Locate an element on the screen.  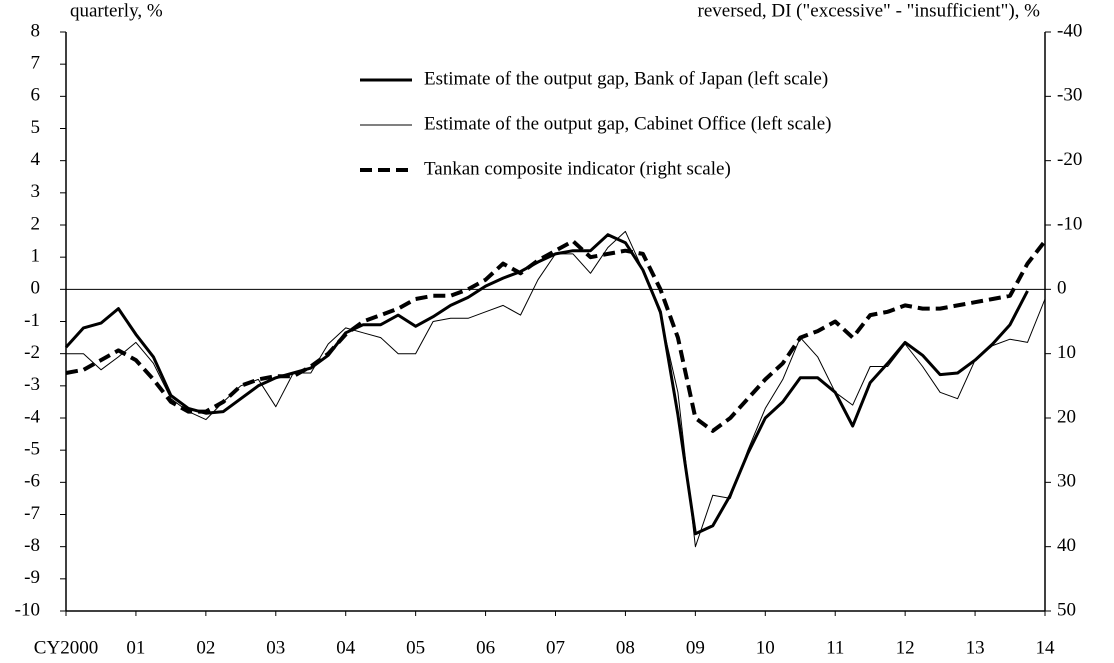
y-tick-label: 3 is located at coordinates (36, 191).